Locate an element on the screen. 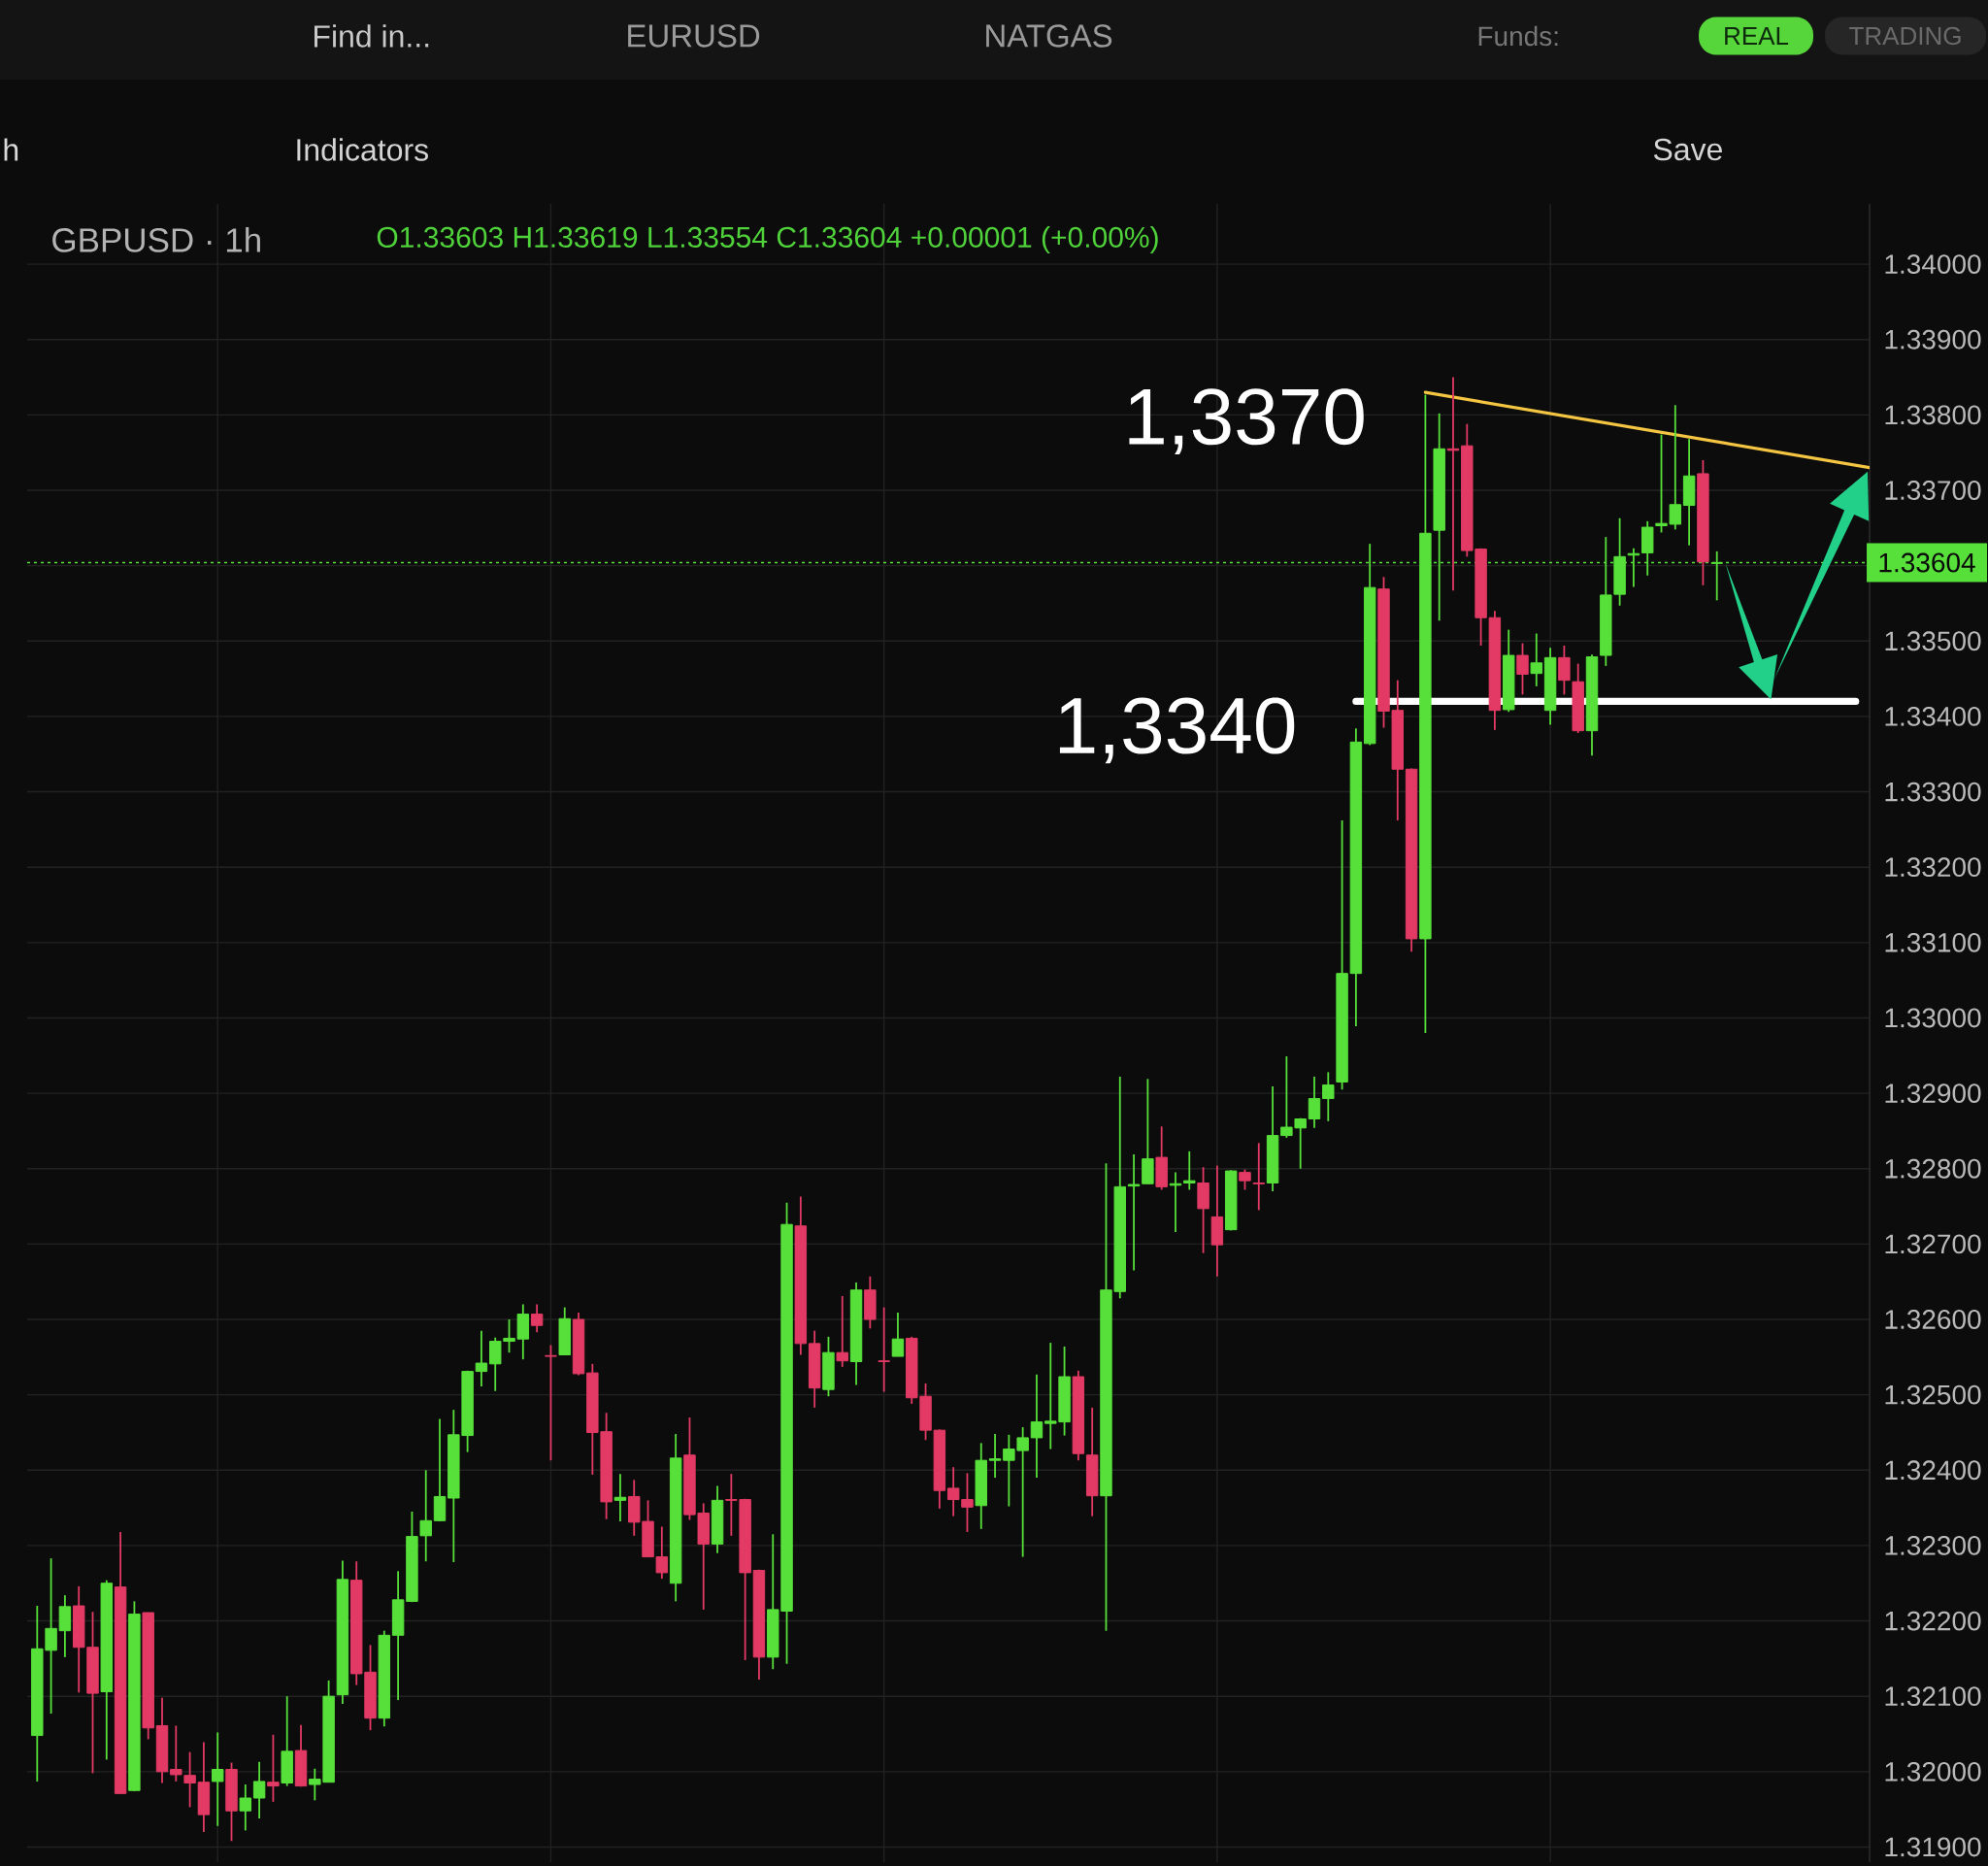  y-tick-label: 1.33400 is located at coordinates (1933, 716).